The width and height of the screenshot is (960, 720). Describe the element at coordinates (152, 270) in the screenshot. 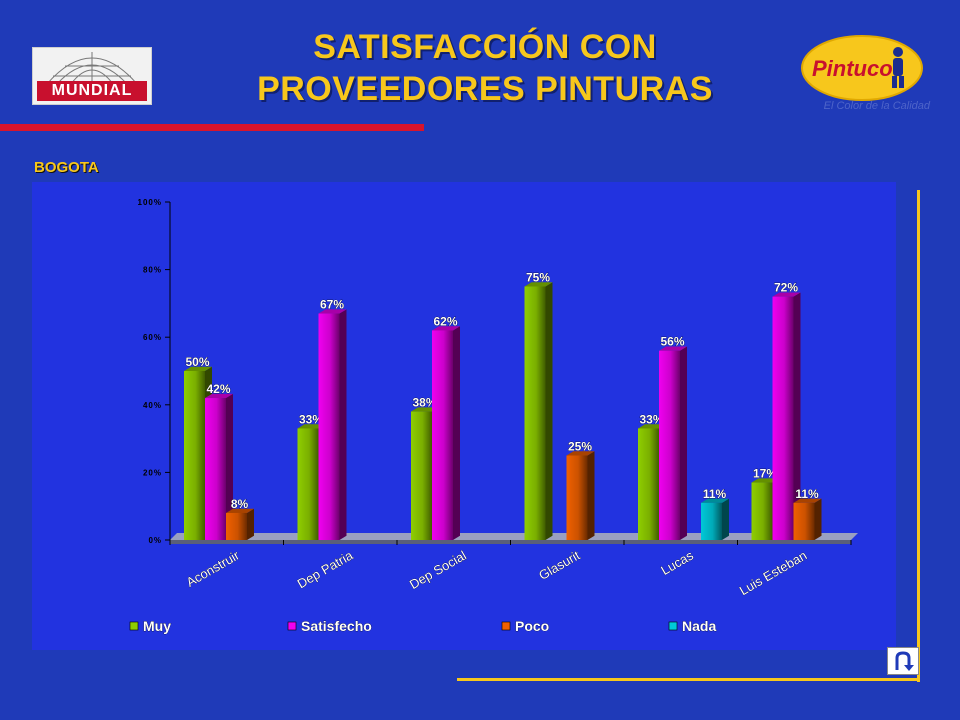

I see `y-tick-label: 80%` at that location.